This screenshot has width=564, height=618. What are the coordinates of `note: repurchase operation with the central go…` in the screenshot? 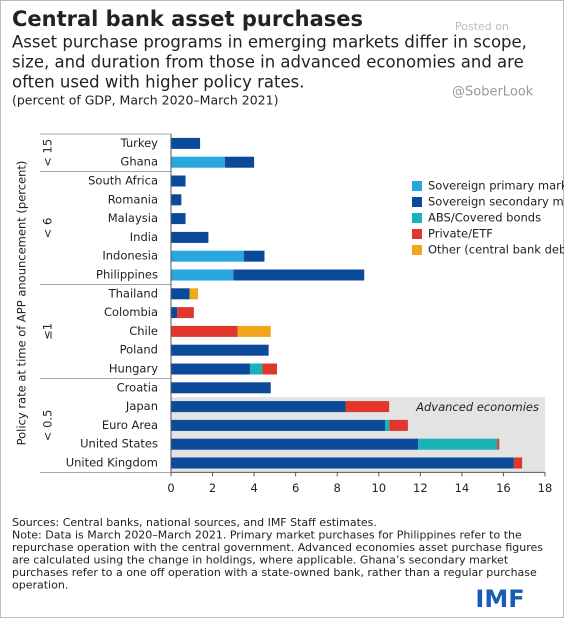 It's located at (277, 547).